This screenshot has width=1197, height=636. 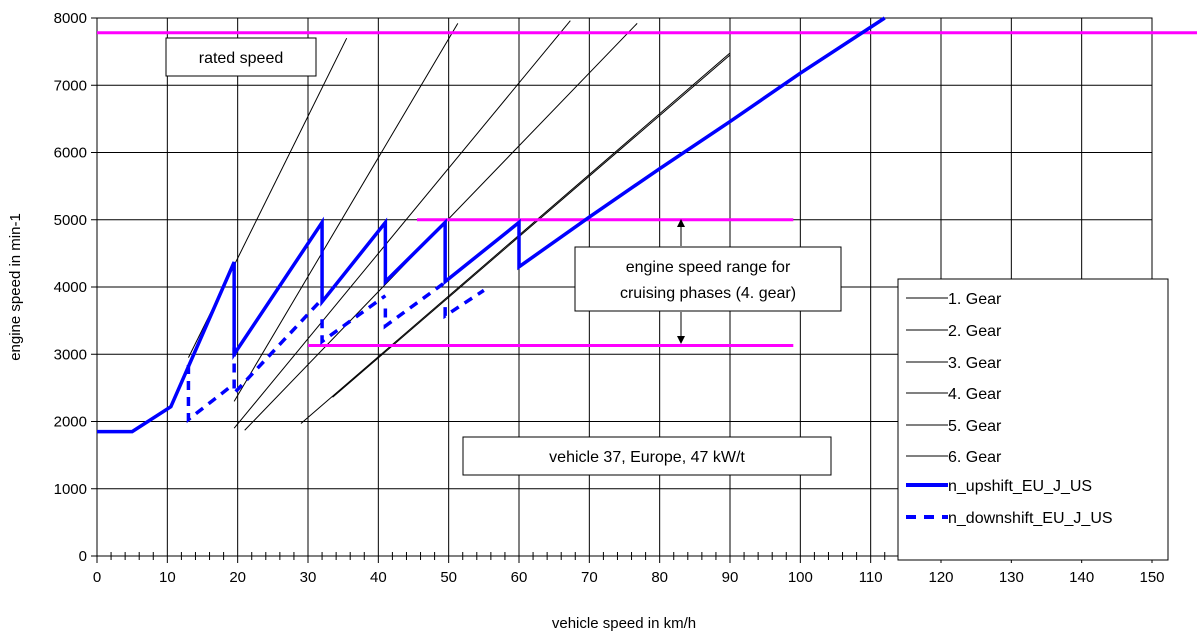 I want to click on x-tick-label: 140, so click(x=1081, y=577).